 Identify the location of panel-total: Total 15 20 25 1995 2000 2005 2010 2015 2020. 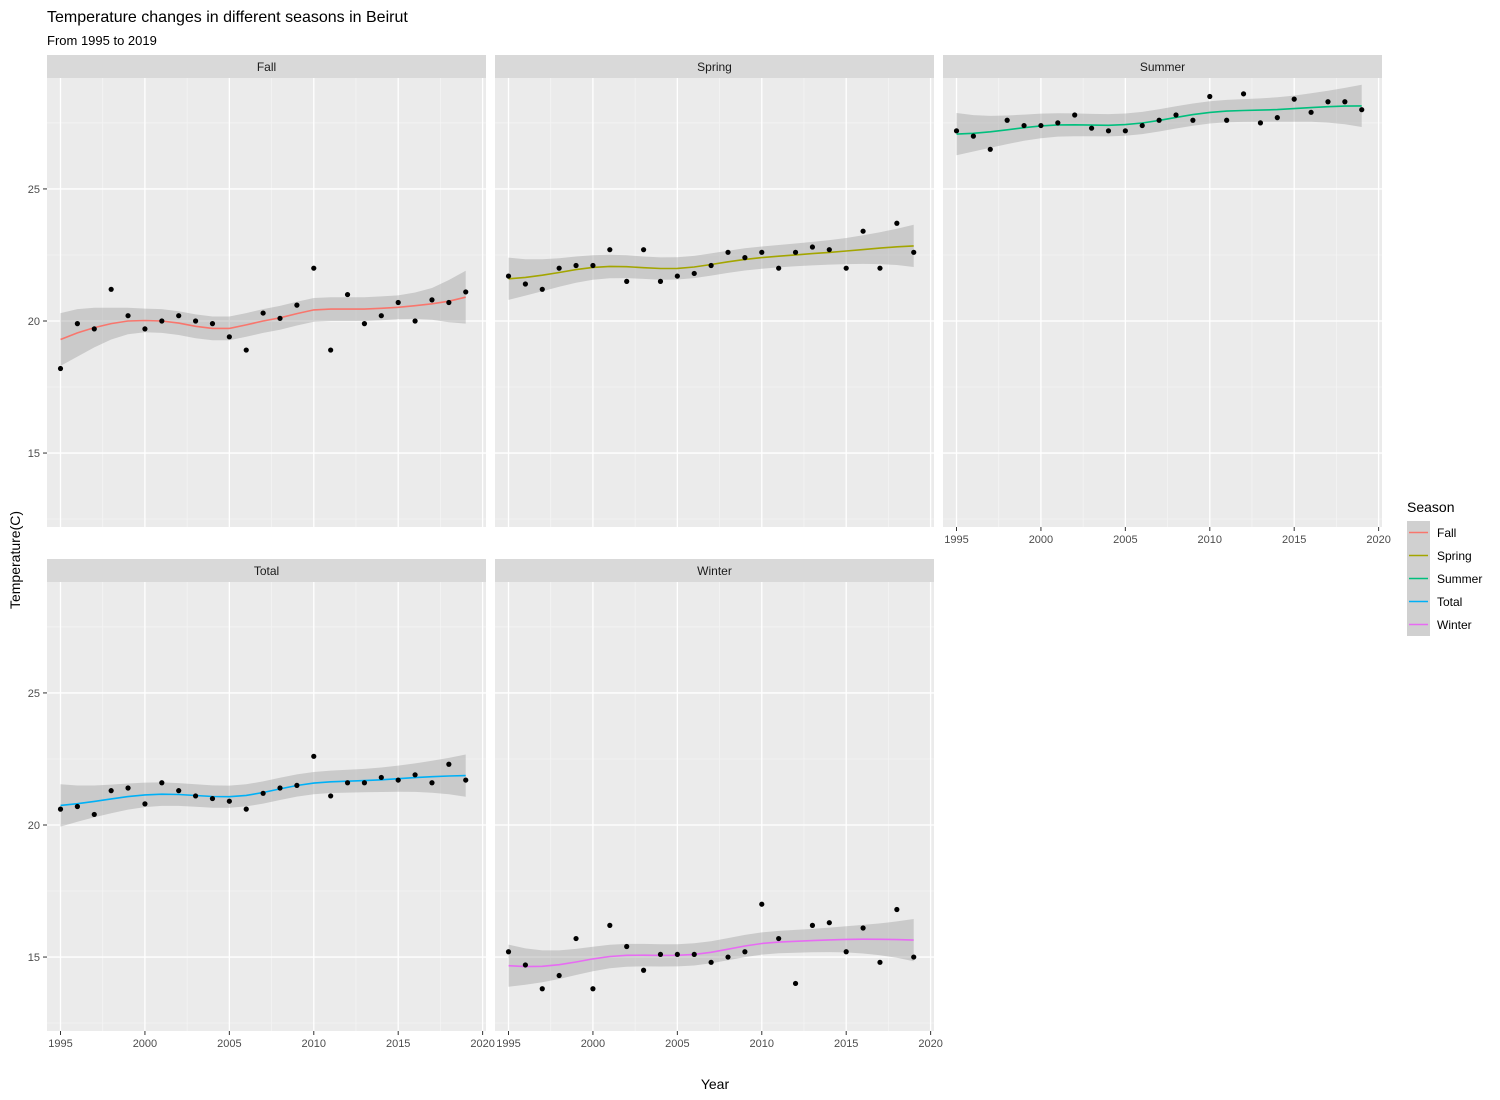
(261, 804).